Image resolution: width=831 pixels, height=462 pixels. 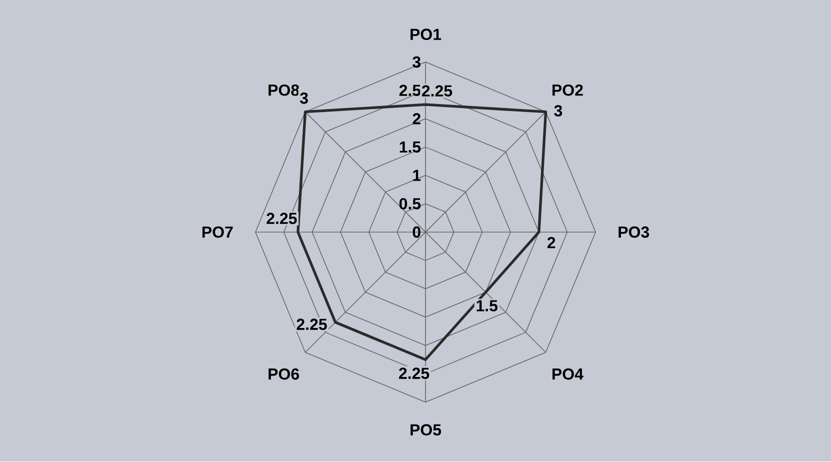 What do you see at coordinates (410, 147) in the screenshot?
I see `y-tick-label: 1.5` at bounding box center [410, 147].